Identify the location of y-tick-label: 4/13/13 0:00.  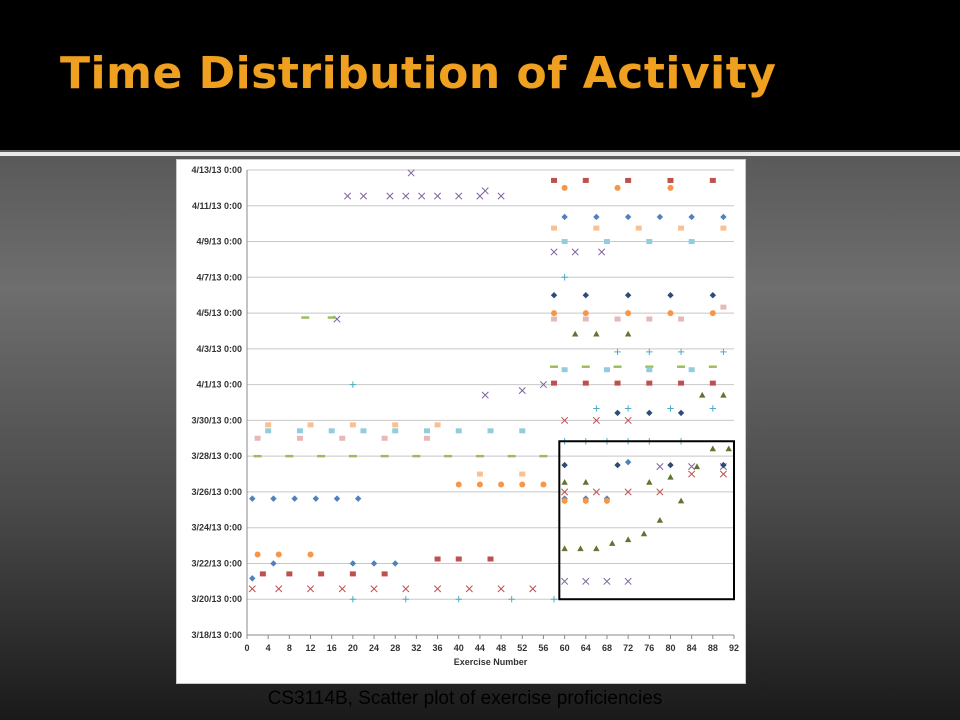
(216, 170).